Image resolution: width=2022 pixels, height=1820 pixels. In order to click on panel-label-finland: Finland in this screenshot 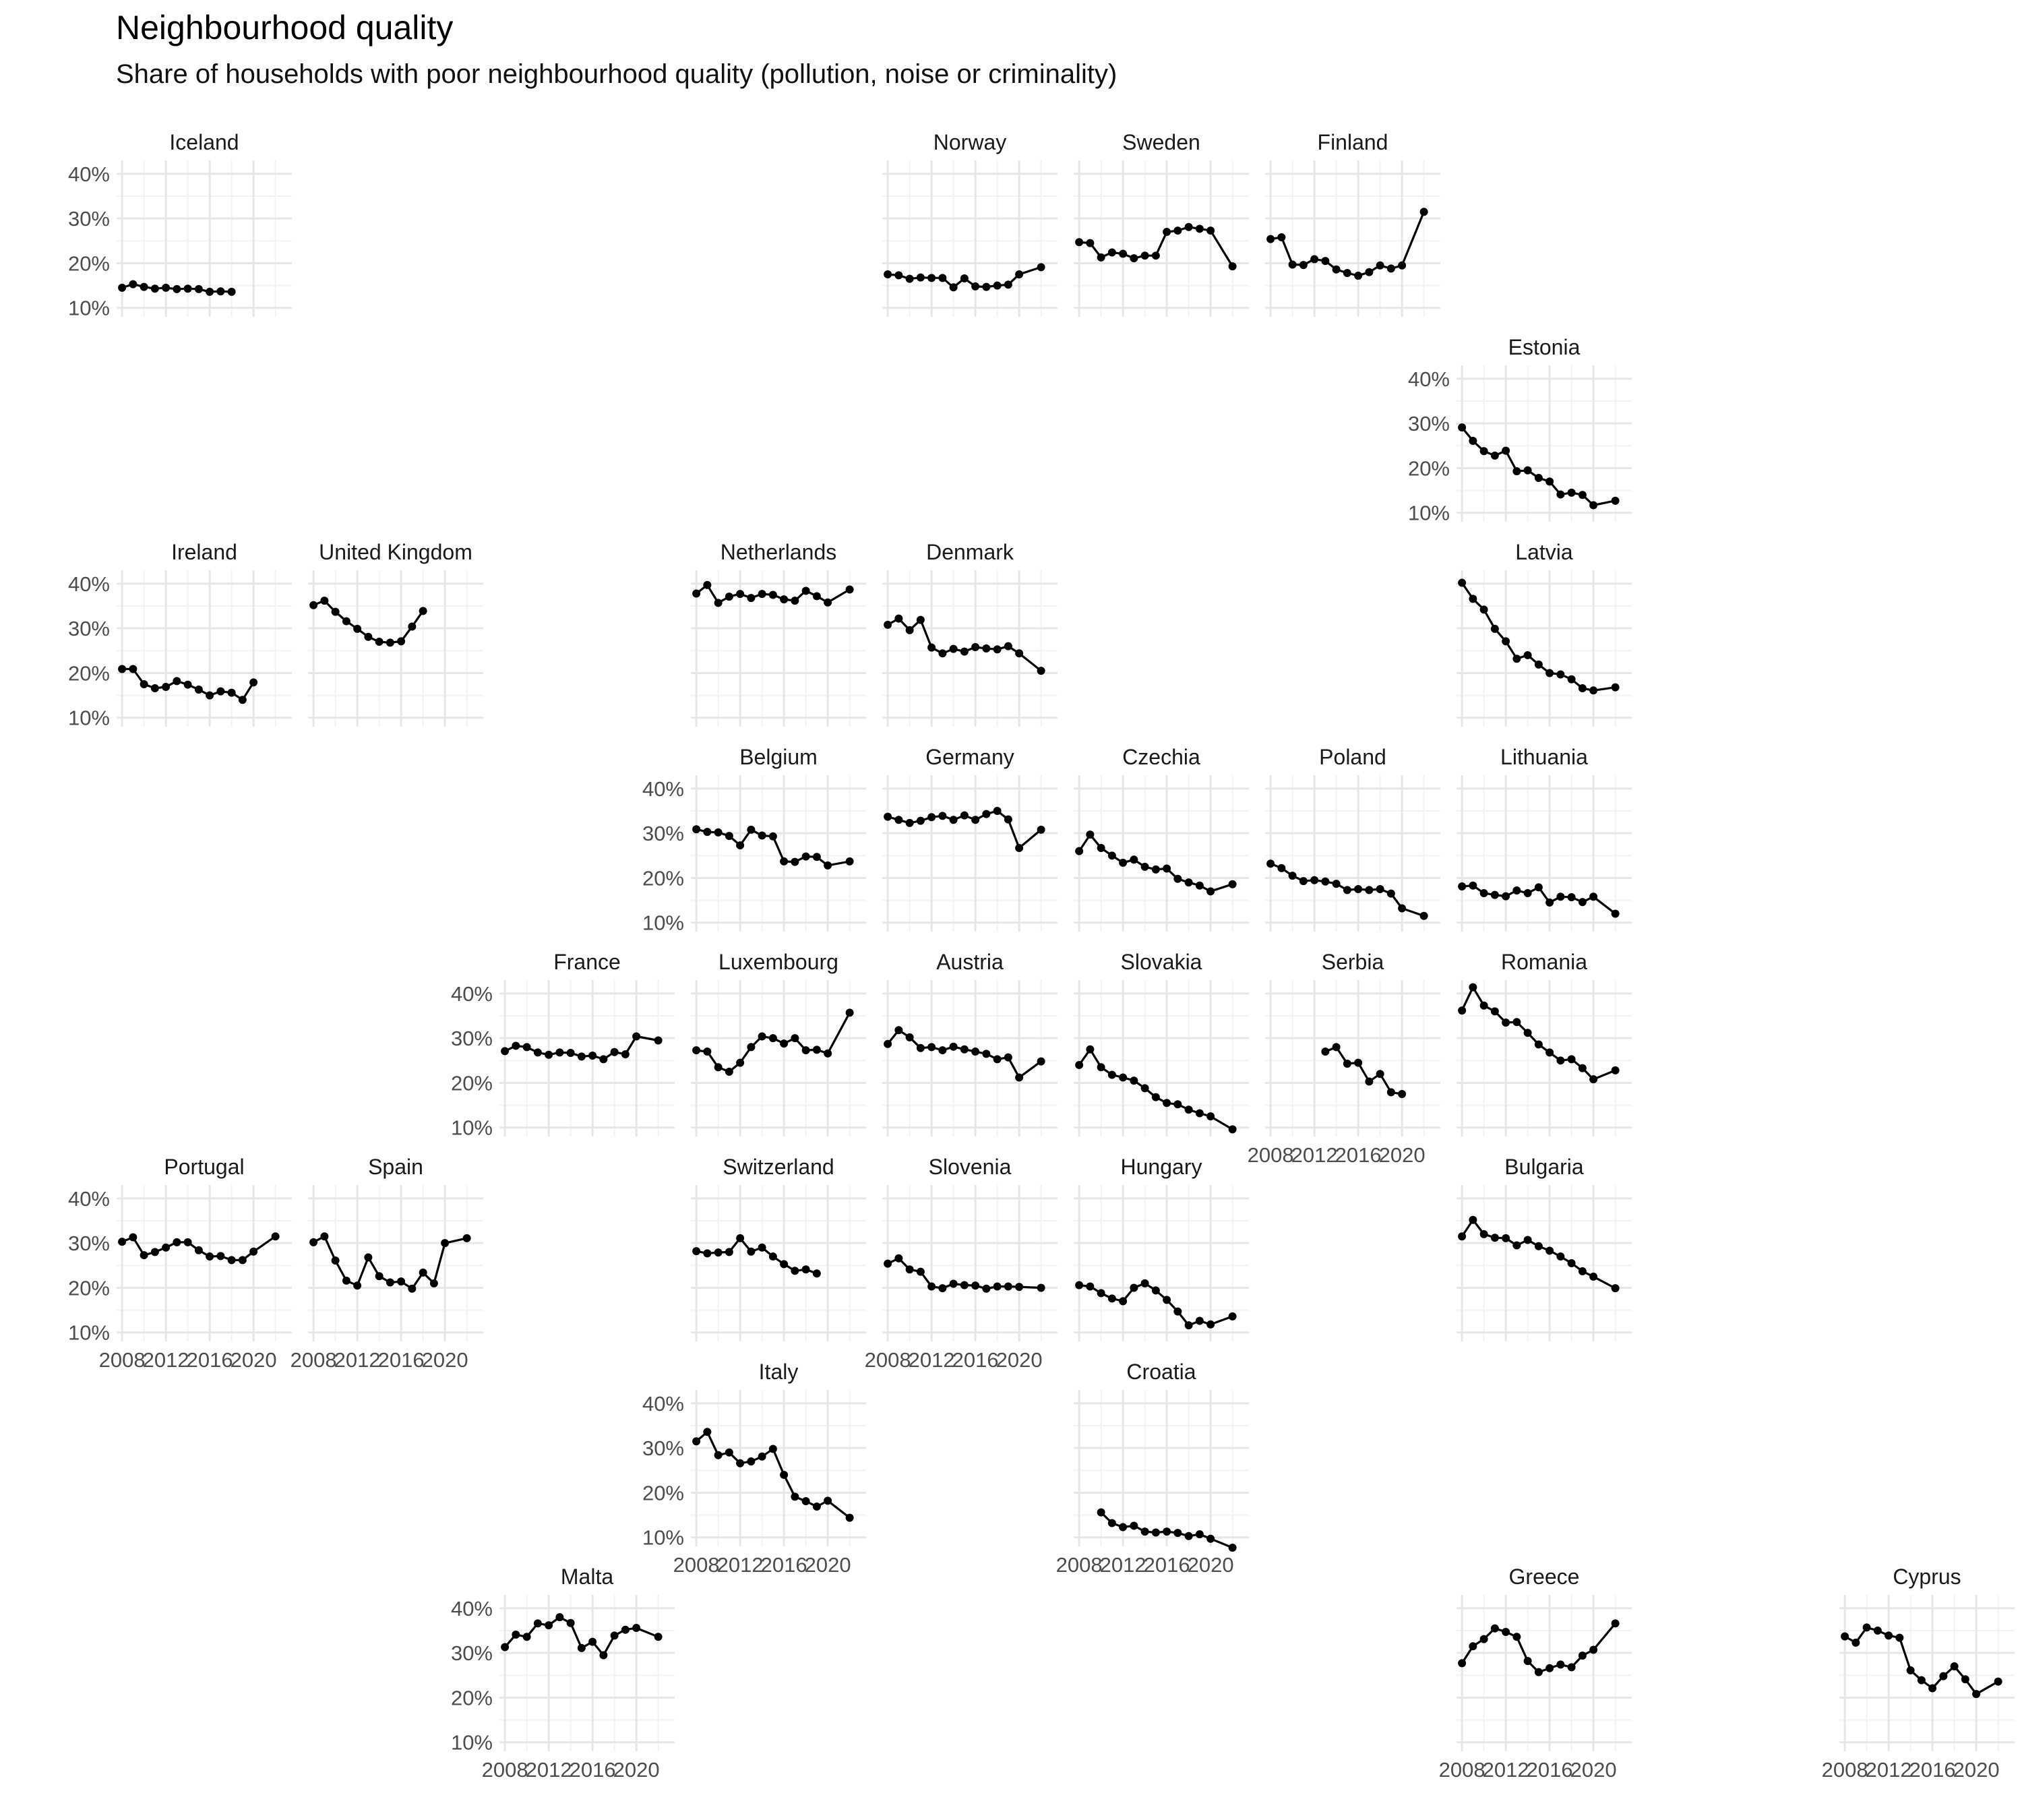, I will do `click(1353, 142)`.